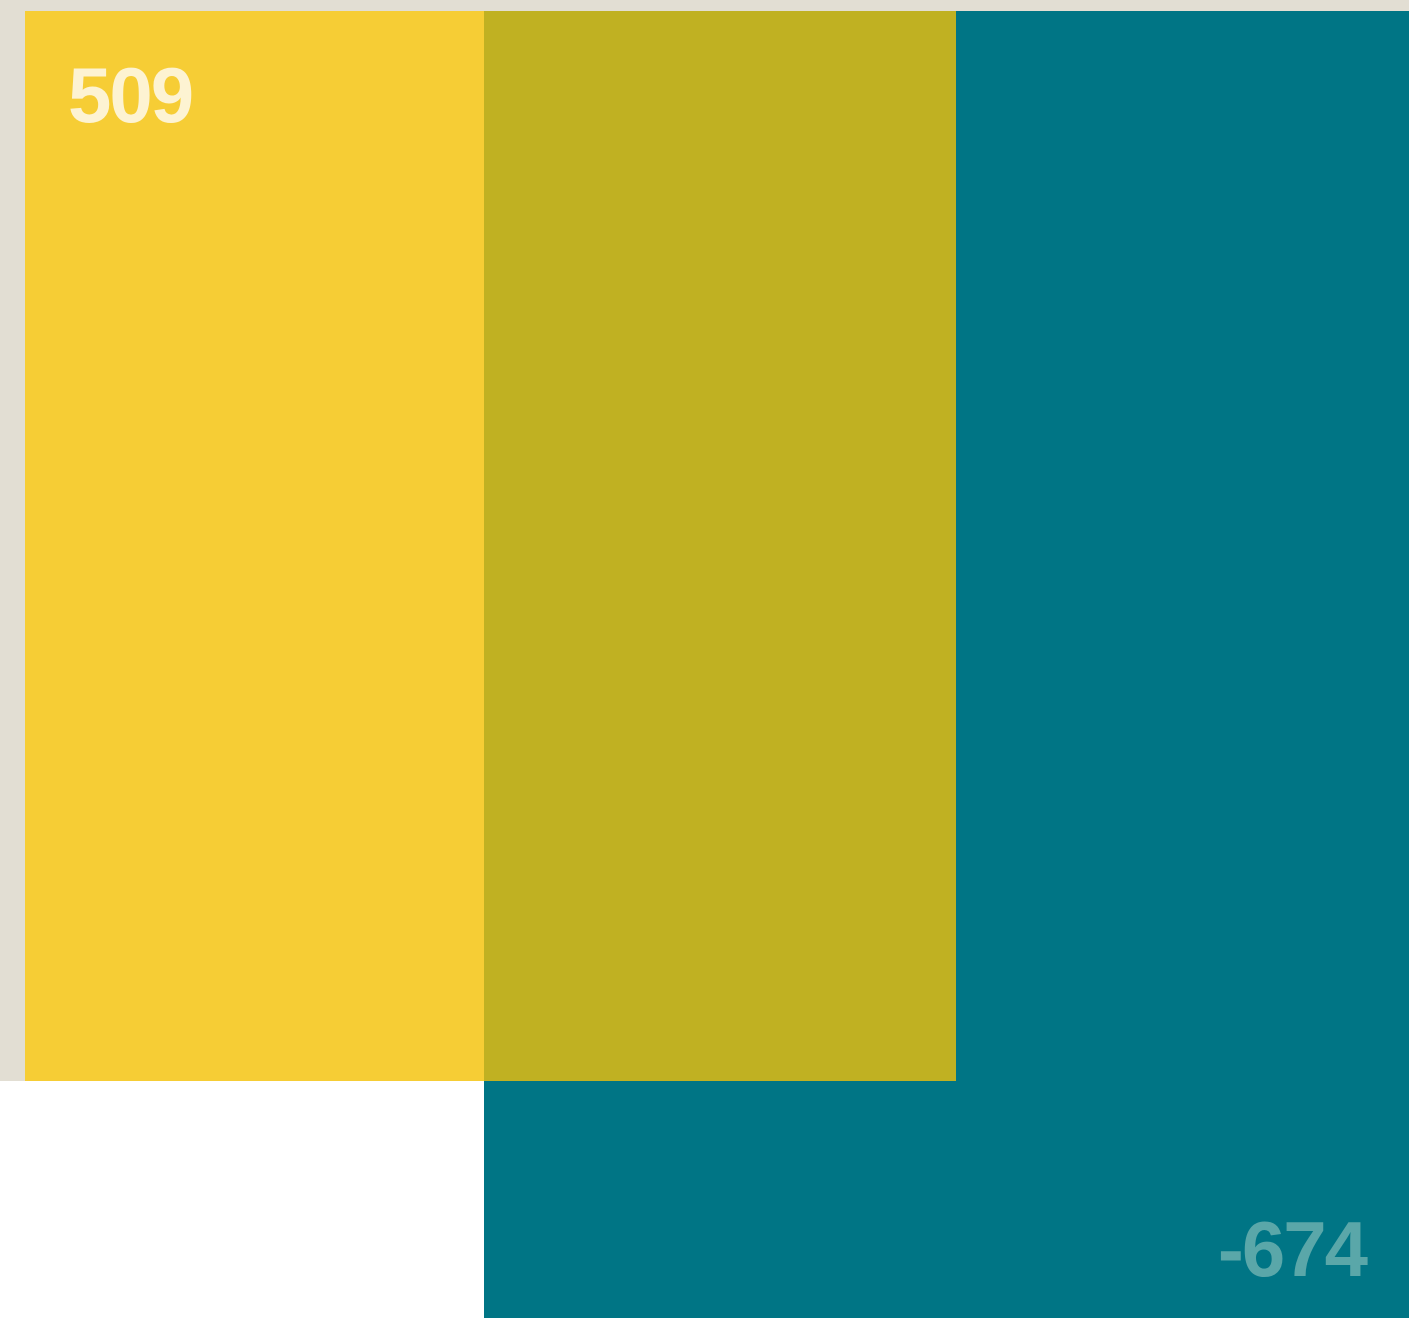 This screenshot has height=1318, width=1409. I want to click on top-value-label: 509, so click(131, 95).